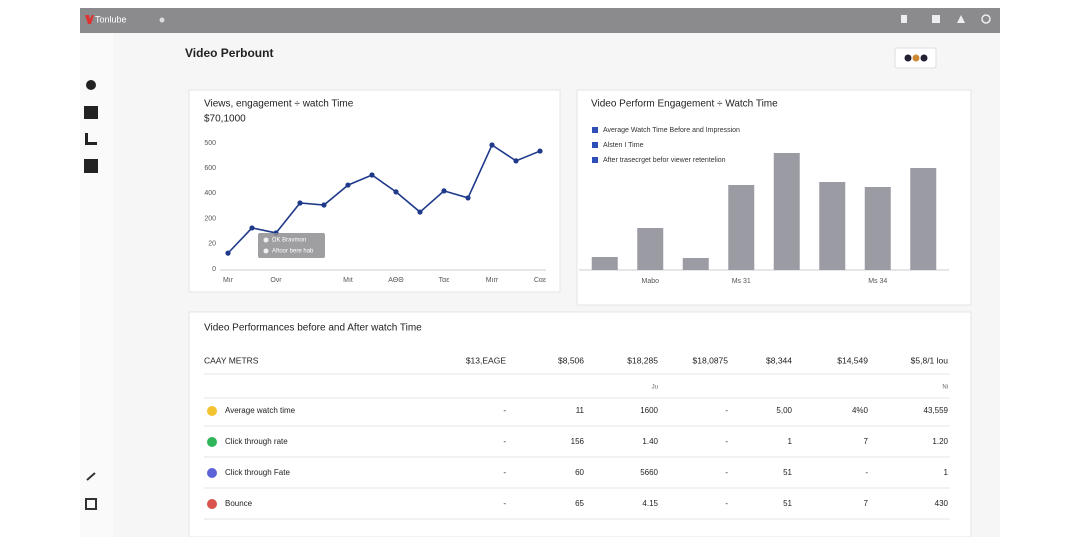 The height and width of the screenshot is (537, 1080). Describe the element at coordinates (486, 360) in the screenshot. I see `column-header: $13,EAGE` at that location.